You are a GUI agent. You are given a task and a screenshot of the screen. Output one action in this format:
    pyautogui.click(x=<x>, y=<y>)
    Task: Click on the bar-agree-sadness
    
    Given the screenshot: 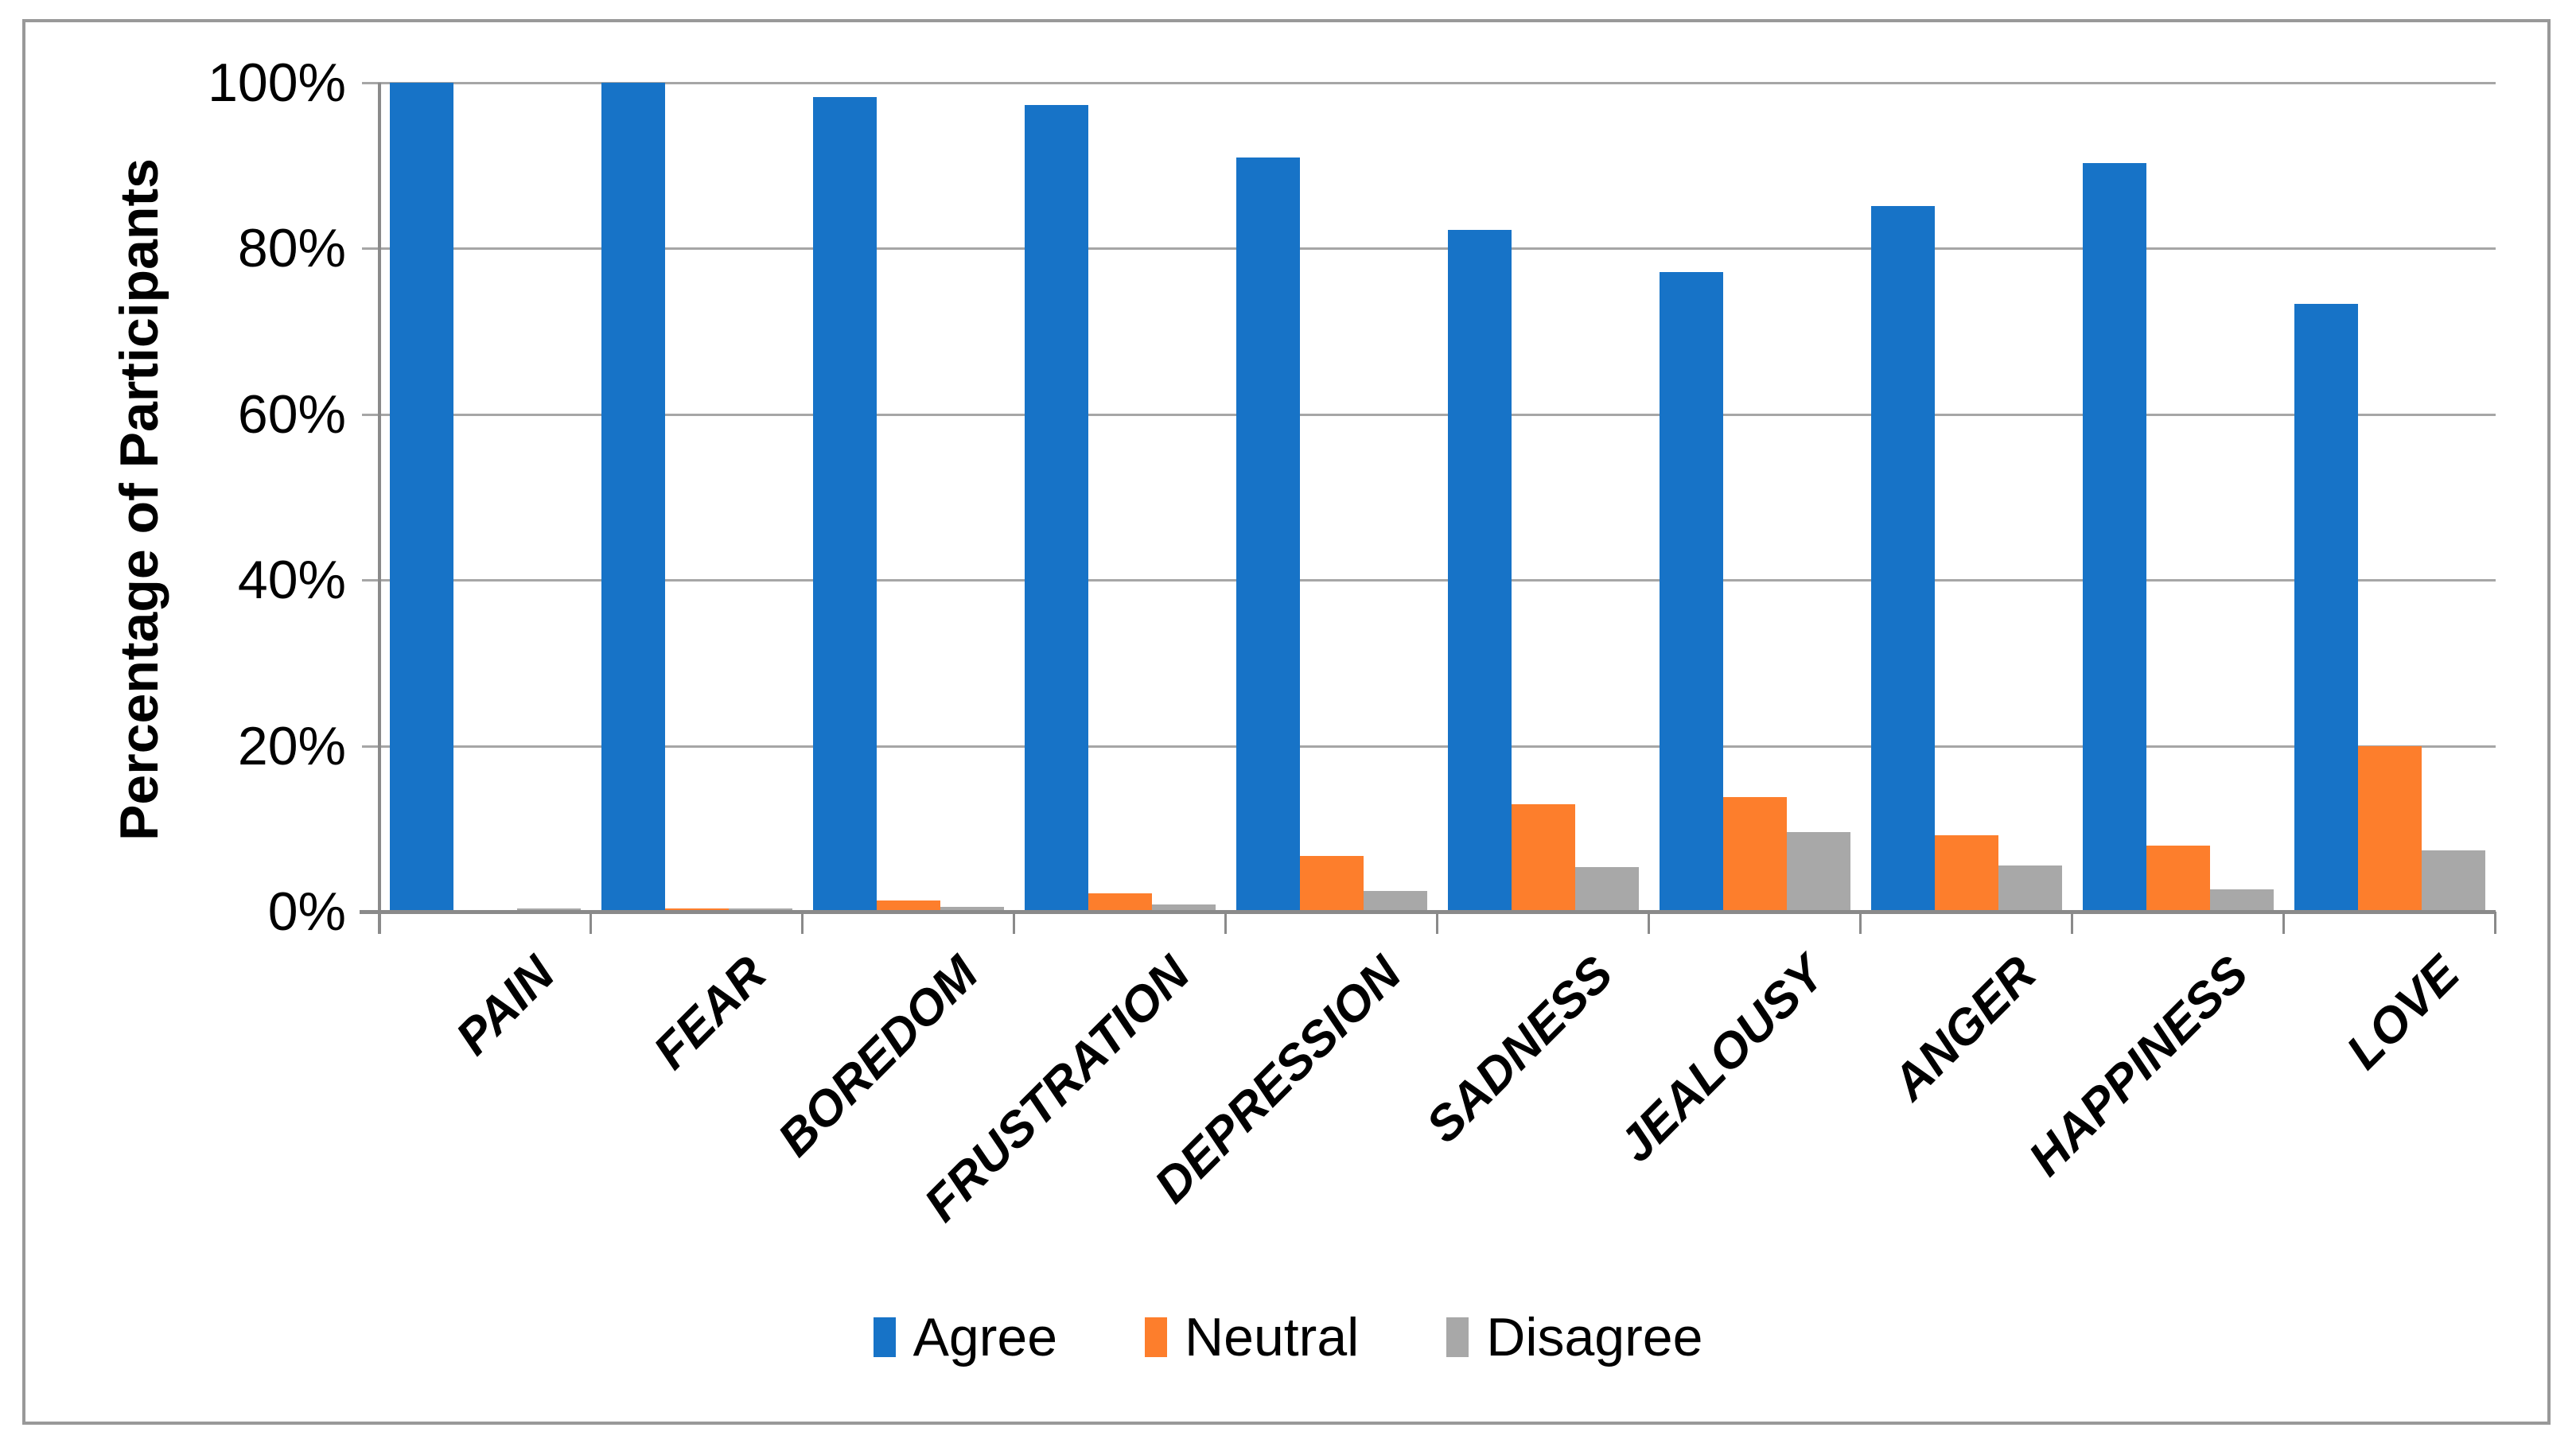 What is the action you would take?
    pyautogui.click(x=1480, y=571)
    